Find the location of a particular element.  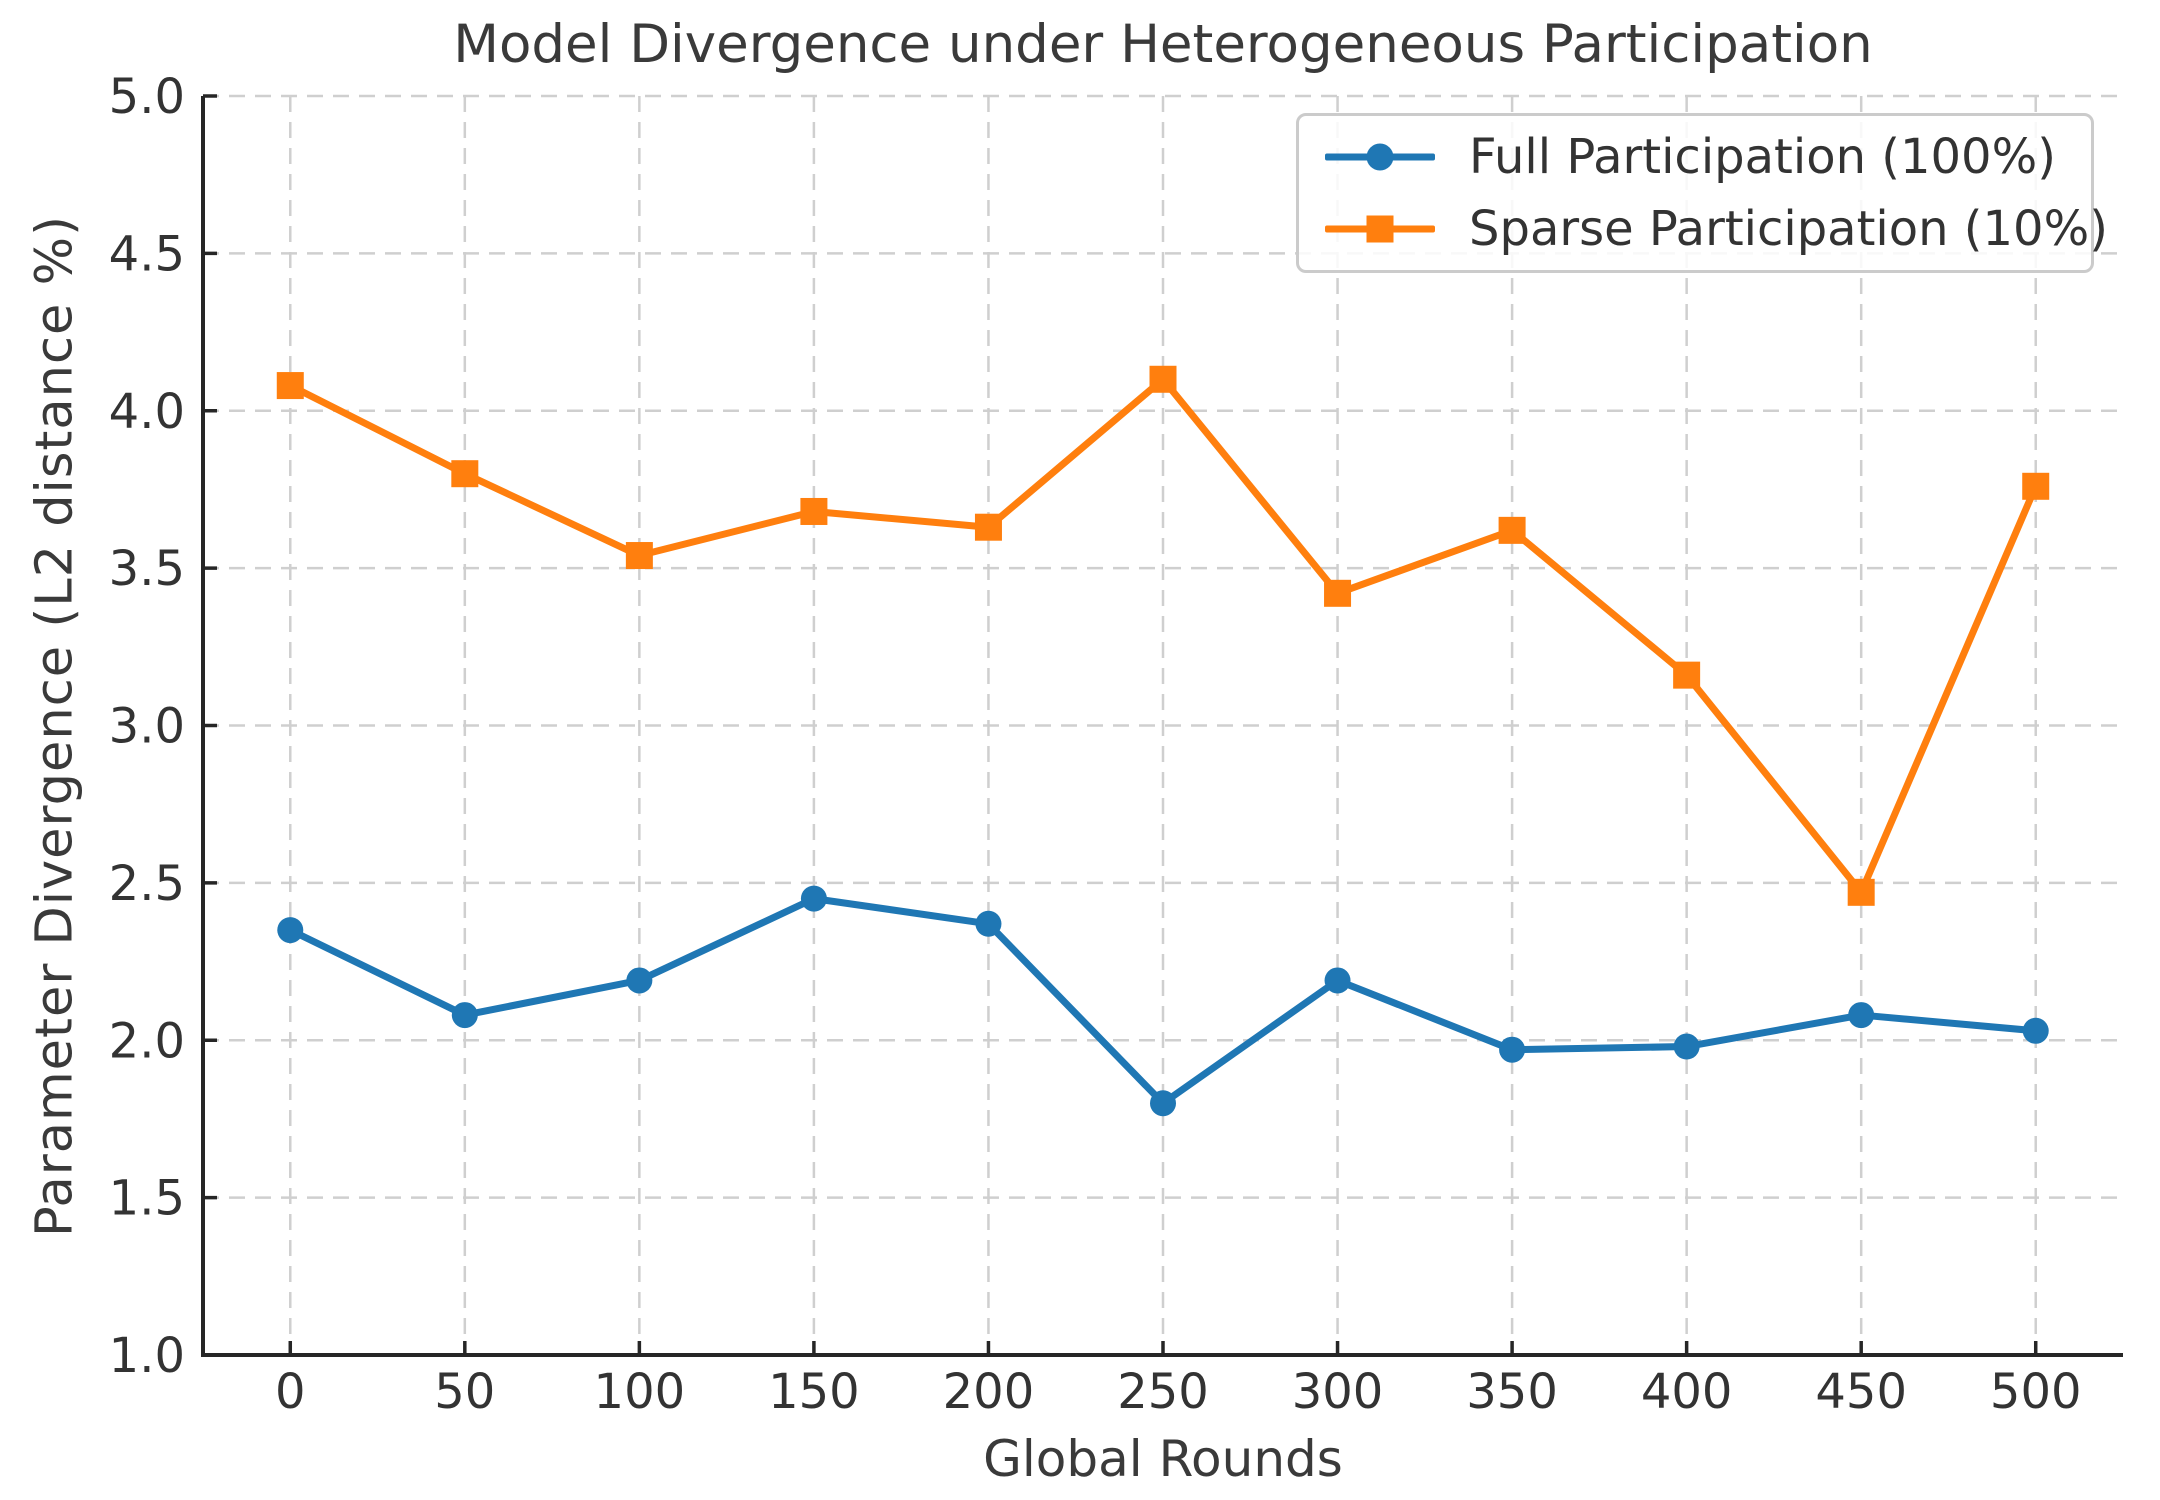

x-tick-label: 450 is located at coordinates (1861, 1392).